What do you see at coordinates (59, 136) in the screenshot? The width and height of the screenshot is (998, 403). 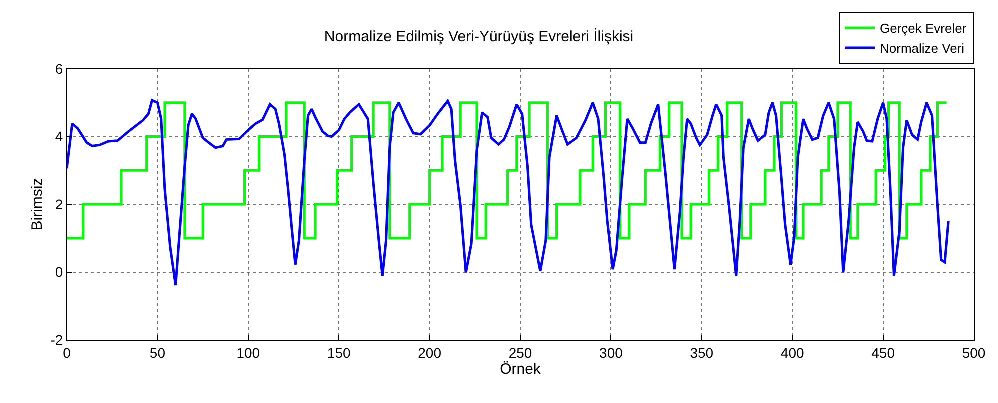 I see `y-tick-label: 4` at bounding box center [59, 136].